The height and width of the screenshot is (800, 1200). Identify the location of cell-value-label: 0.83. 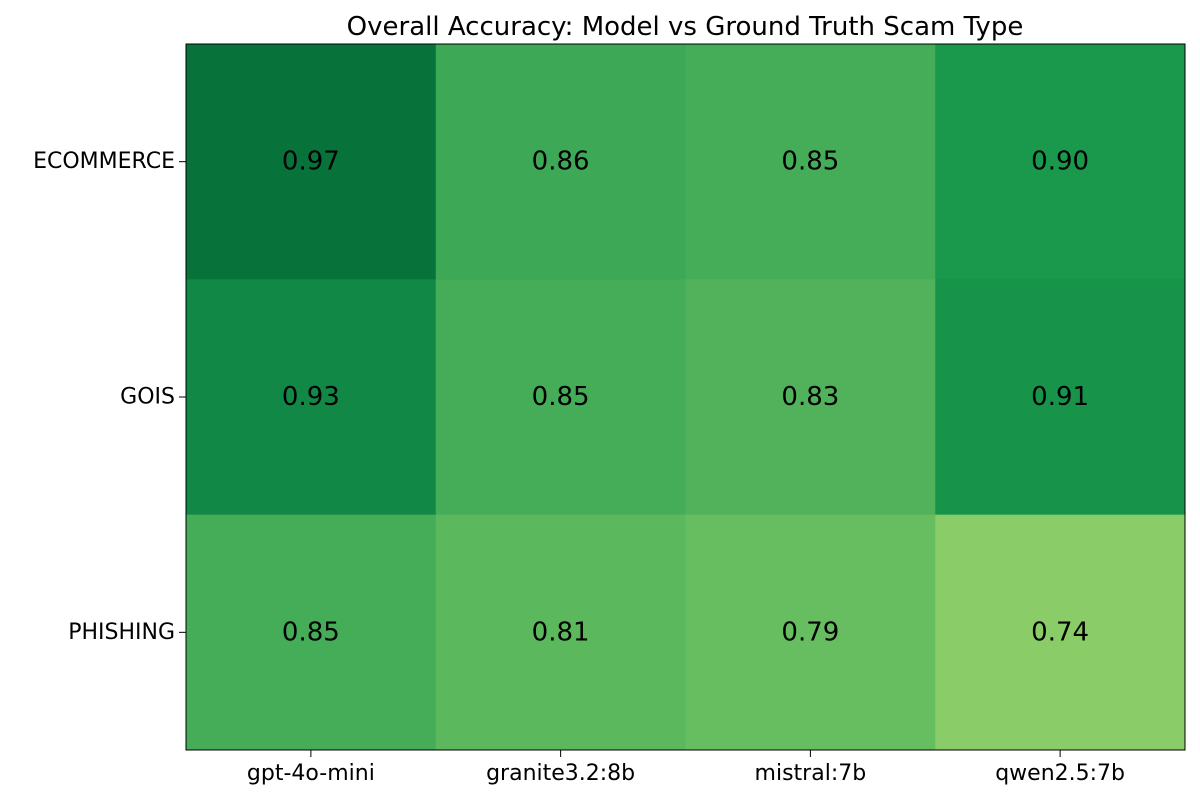
(810, 397).